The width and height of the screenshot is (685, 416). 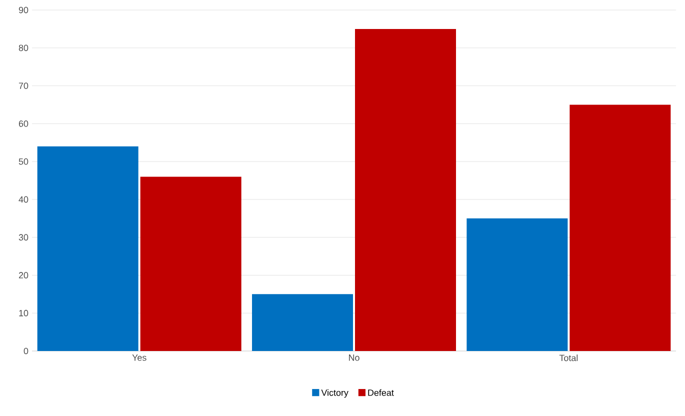 I want to click on y-tick-label: 0, so click(x=26, y=351).